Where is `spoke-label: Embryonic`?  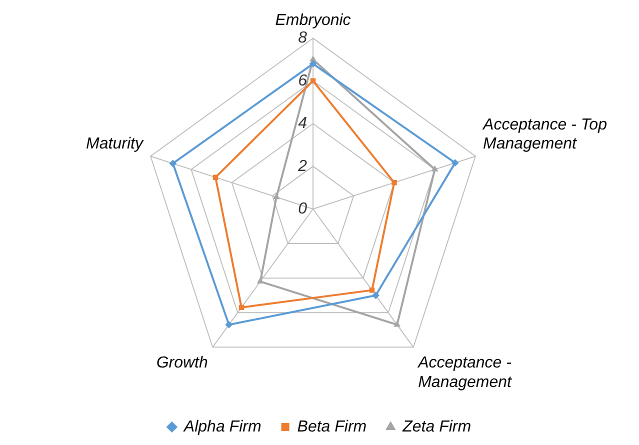
spoke-label: Embryonic is located at coordinates (313, 21).